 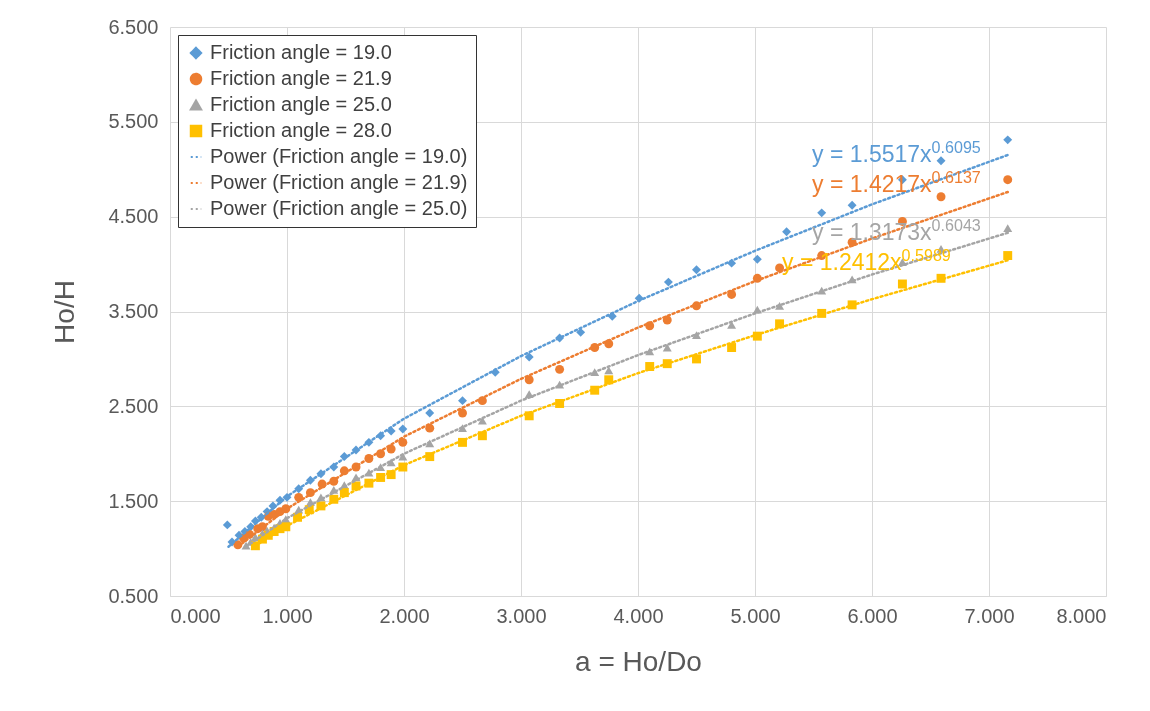 What do you see at coordinates (287, 615) in the screenshot?
I see `x-tick-label: 1.000` at bounding box center [287, 615].